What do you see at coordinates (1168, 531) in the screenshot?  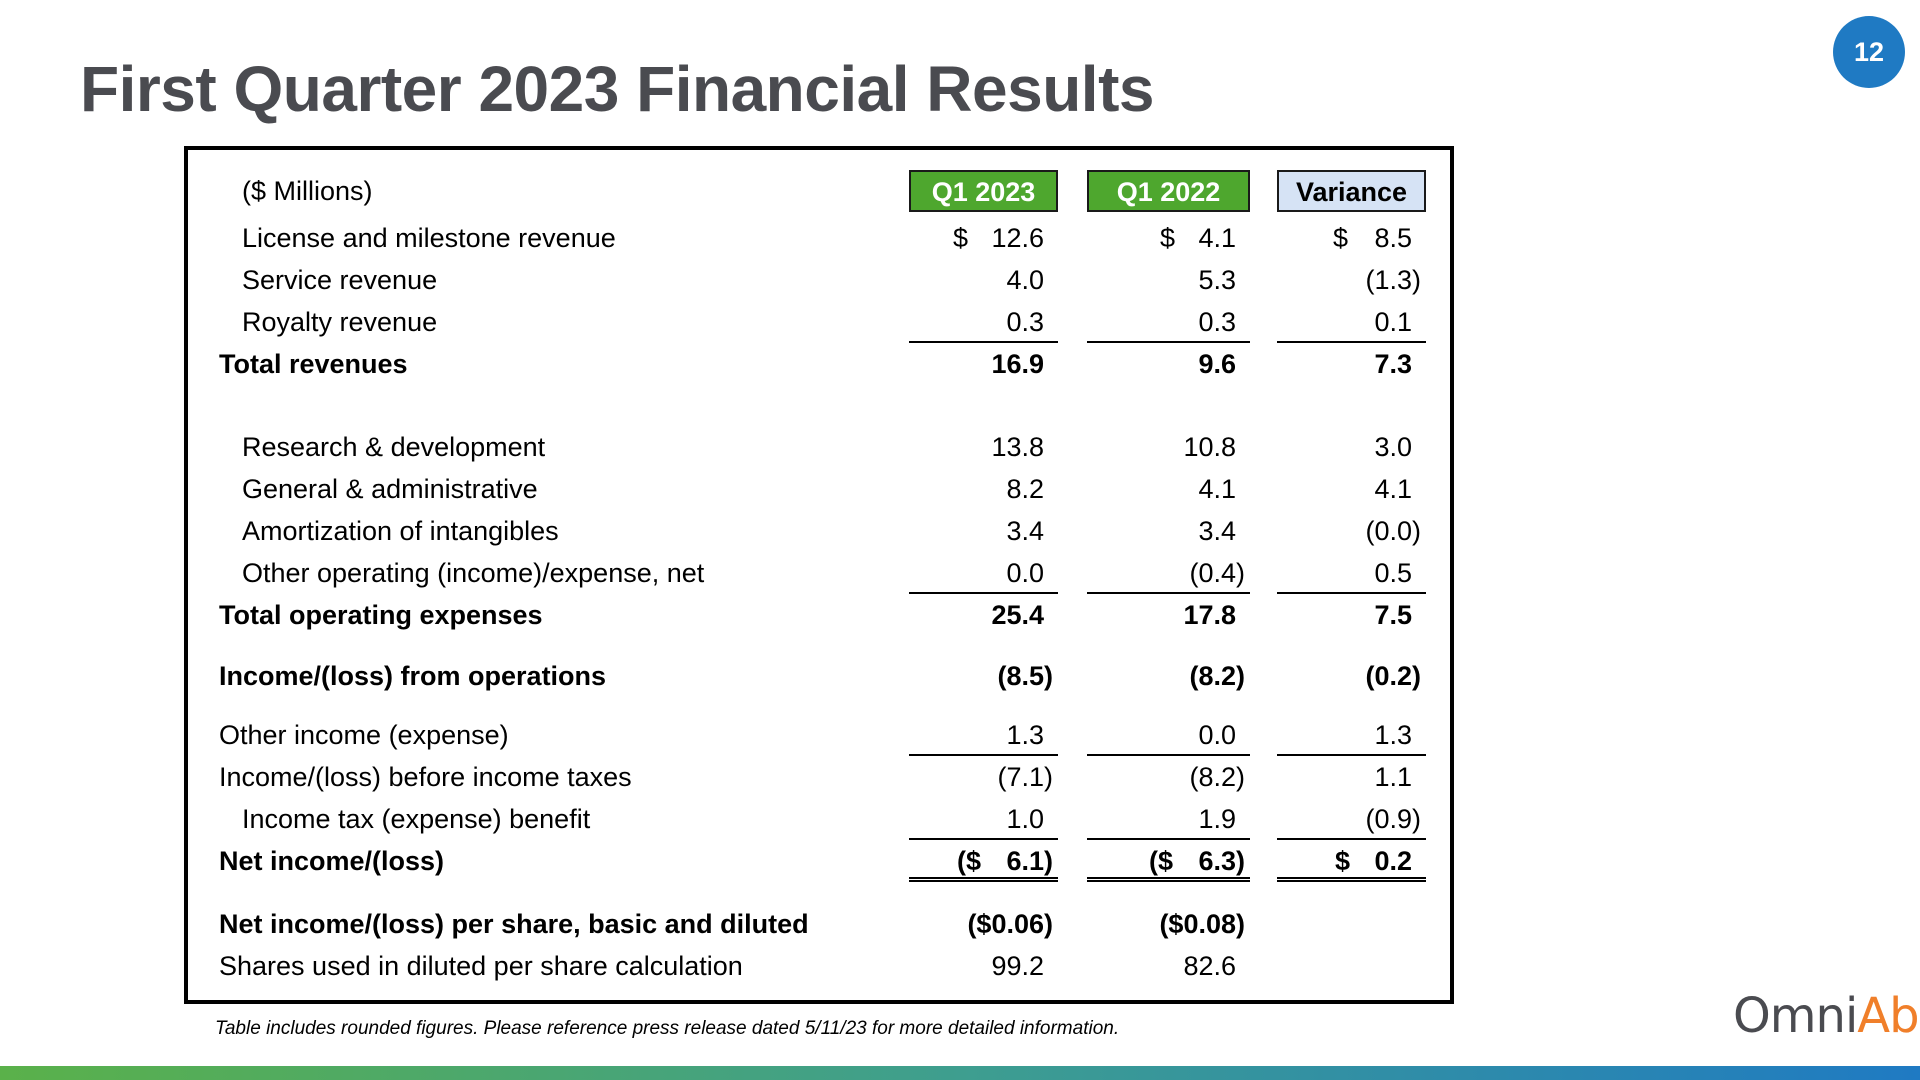 I see `cell-q1-2022: 3.4` at bounding box center [1168, 531].